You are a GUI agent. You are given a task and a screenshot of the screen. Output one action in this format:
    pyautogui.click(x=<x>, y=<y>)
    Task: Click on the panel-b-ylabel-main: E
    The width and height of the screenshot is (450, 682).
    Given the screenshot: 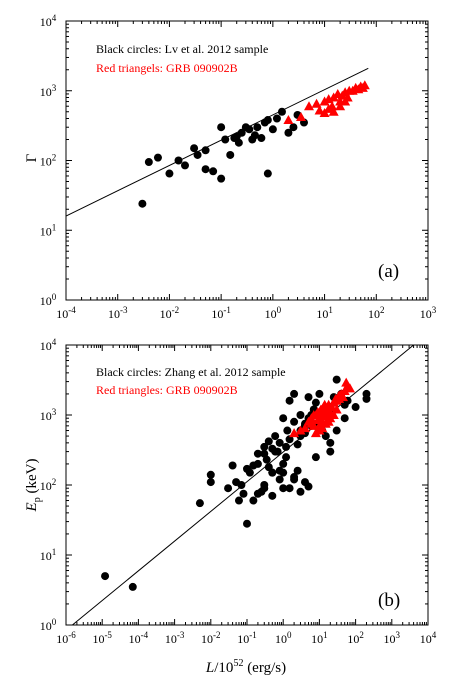 What is the action you would take?
    pyautogui.click(x=32, y=507)
    